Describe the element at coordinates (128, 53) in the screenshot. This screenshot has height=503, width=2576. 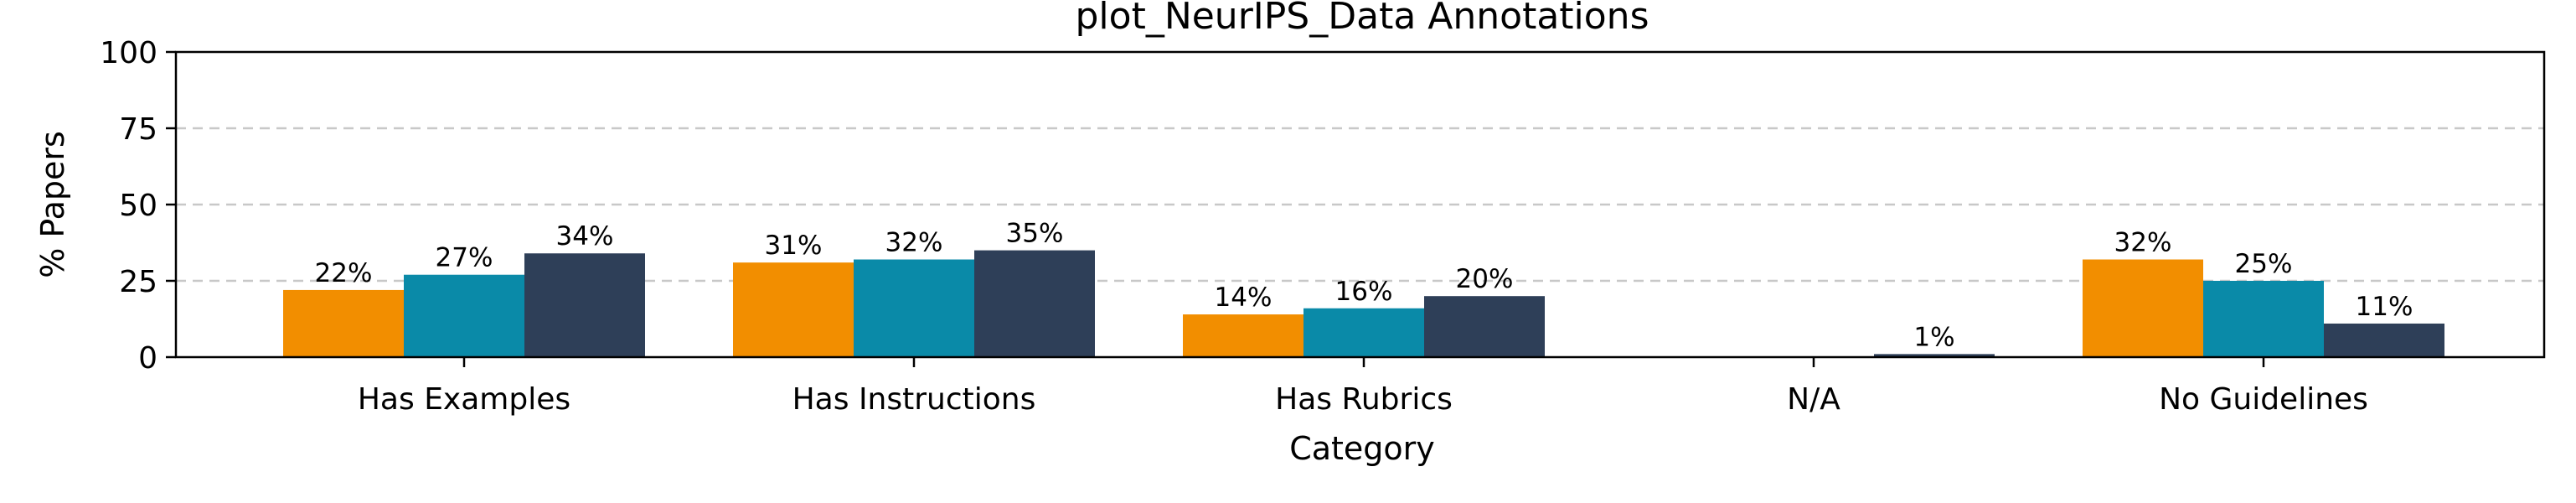
I see `y-tick-label: 100` at that location.